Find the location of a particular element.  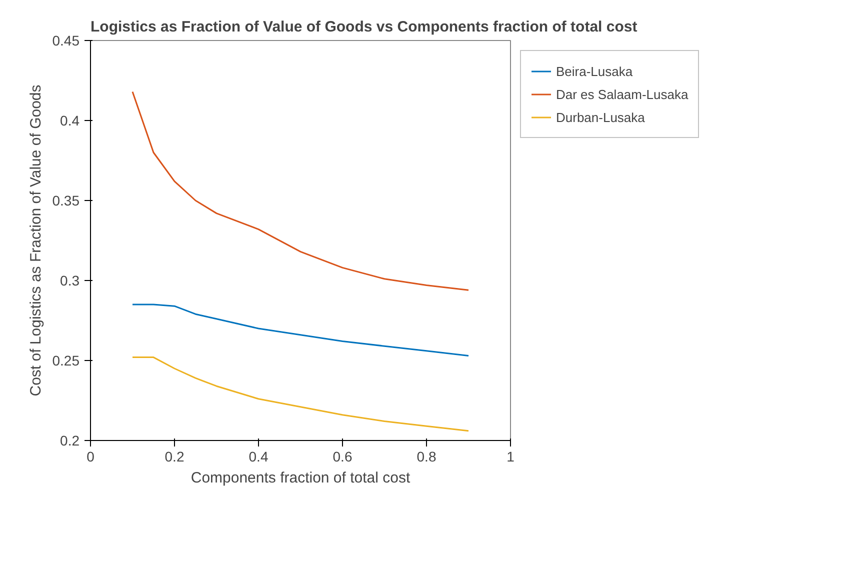

x-tick-label: 0 is located at coordinates (90, 456).